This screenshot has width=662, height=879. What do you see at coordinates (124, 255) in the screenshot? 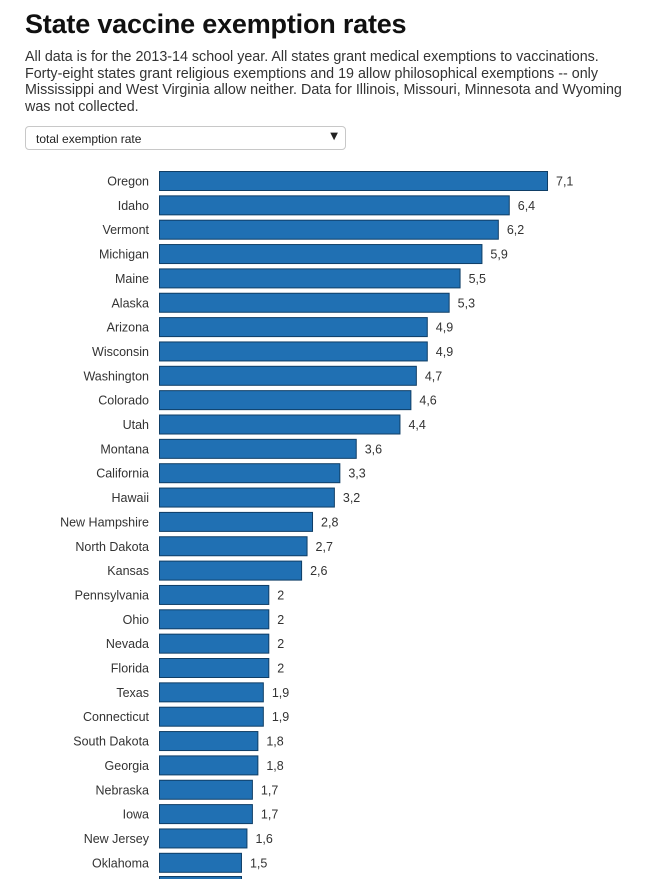
I see `state-label: Michigan` at bounding box center [124, 255].